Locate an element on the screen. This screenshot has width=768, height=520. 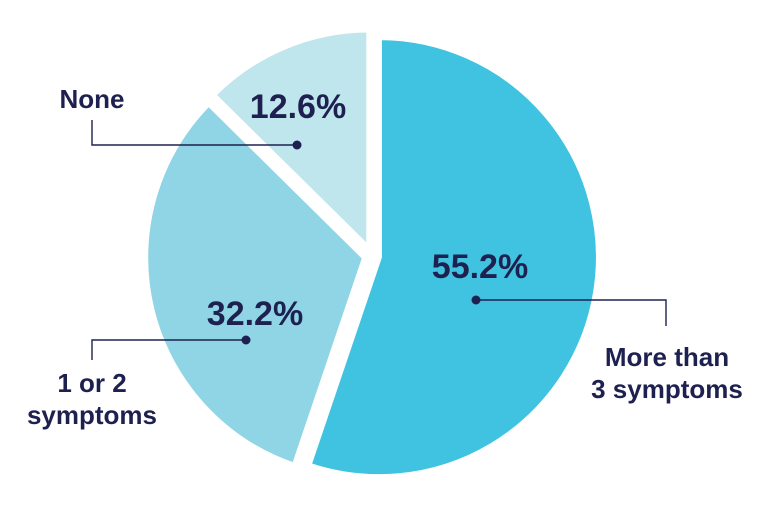
slice-label-0-line-0: More than is located at coordinates (667, 357).